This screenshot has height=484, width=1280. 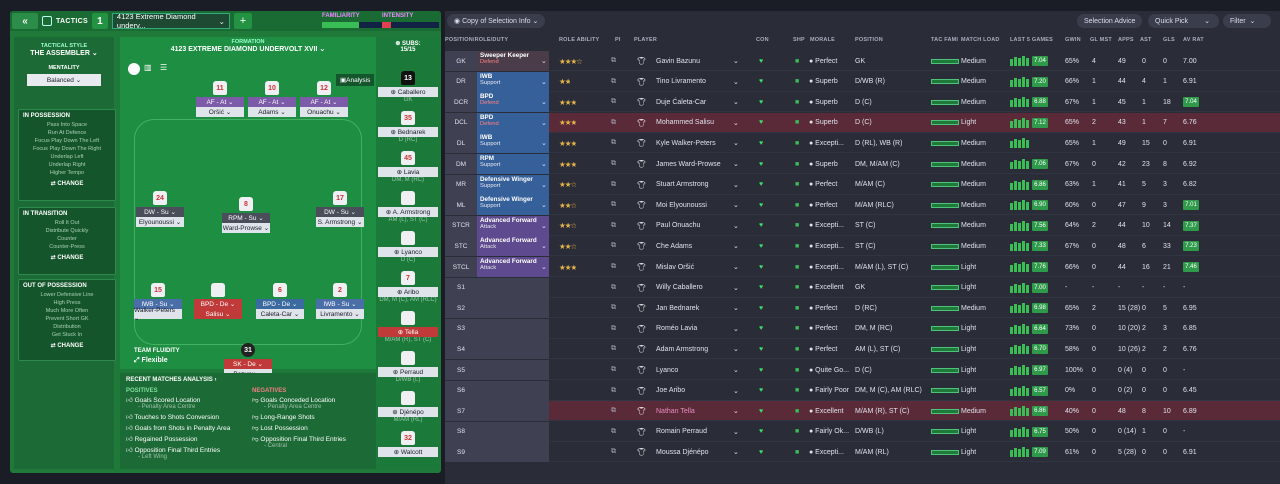 I want to click on player-name: Che Adams, so click(x=674, y=246).